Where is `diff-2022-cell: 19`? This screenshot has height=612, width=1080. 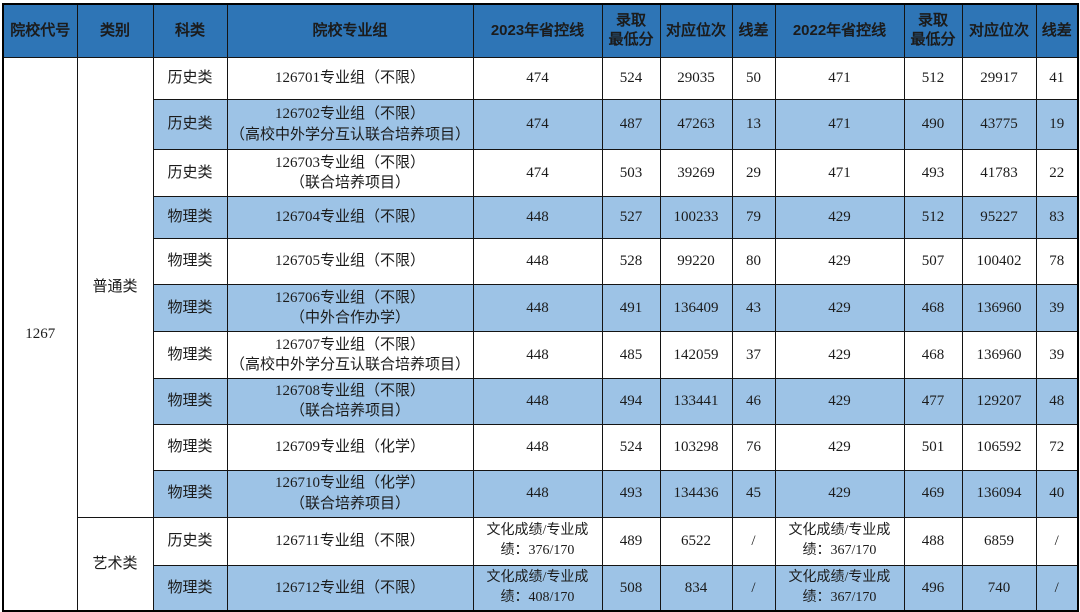 diff-2022-cell: 19 is located at coordinates (1057, 124).